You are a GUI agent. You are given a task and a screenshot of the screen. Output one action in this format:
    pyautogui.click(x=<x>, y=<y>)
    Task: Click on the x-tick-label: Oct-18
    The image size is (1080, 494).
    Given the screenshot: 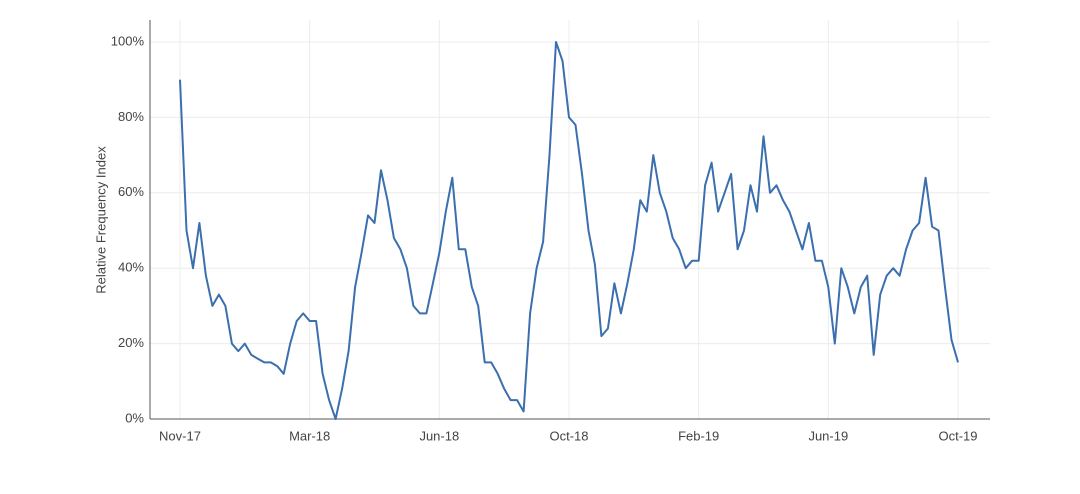 What is the action you would take?
    pyautogui.click(x=568, y=435)
    